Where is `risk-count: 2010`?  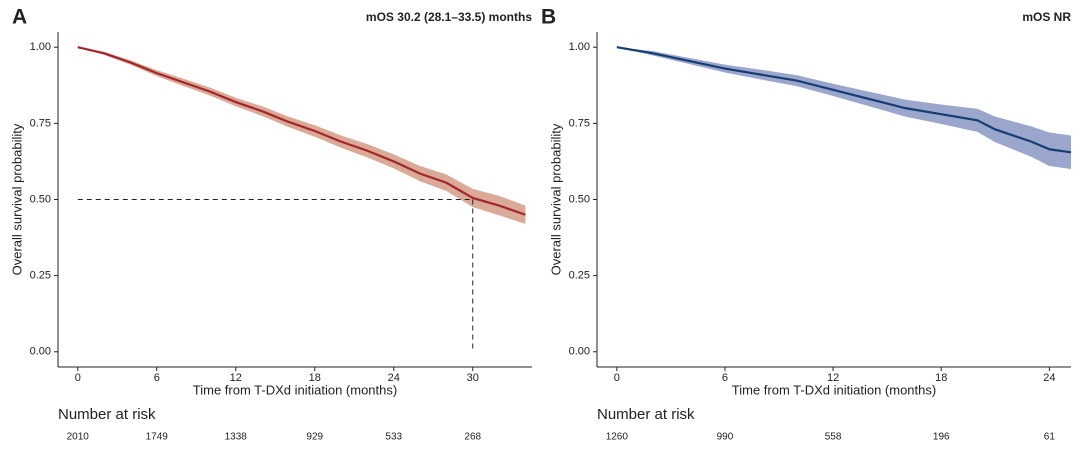 risk-count: 2010 is located at coordinates (78, 437).